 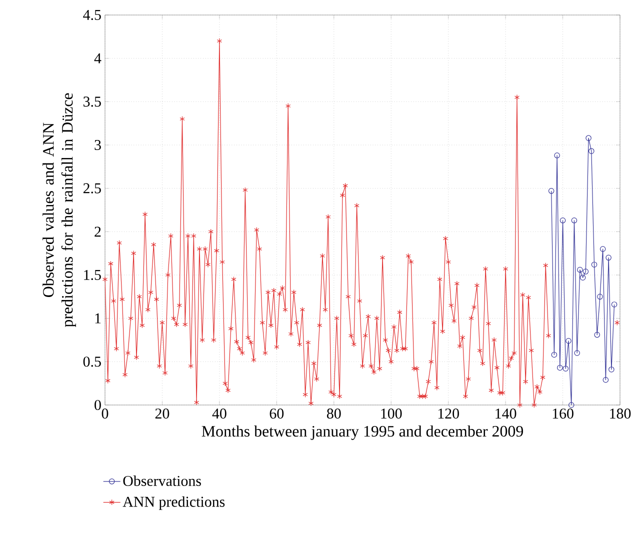 I want to click on x-tick-label: 60, so click(x=277, y=413).